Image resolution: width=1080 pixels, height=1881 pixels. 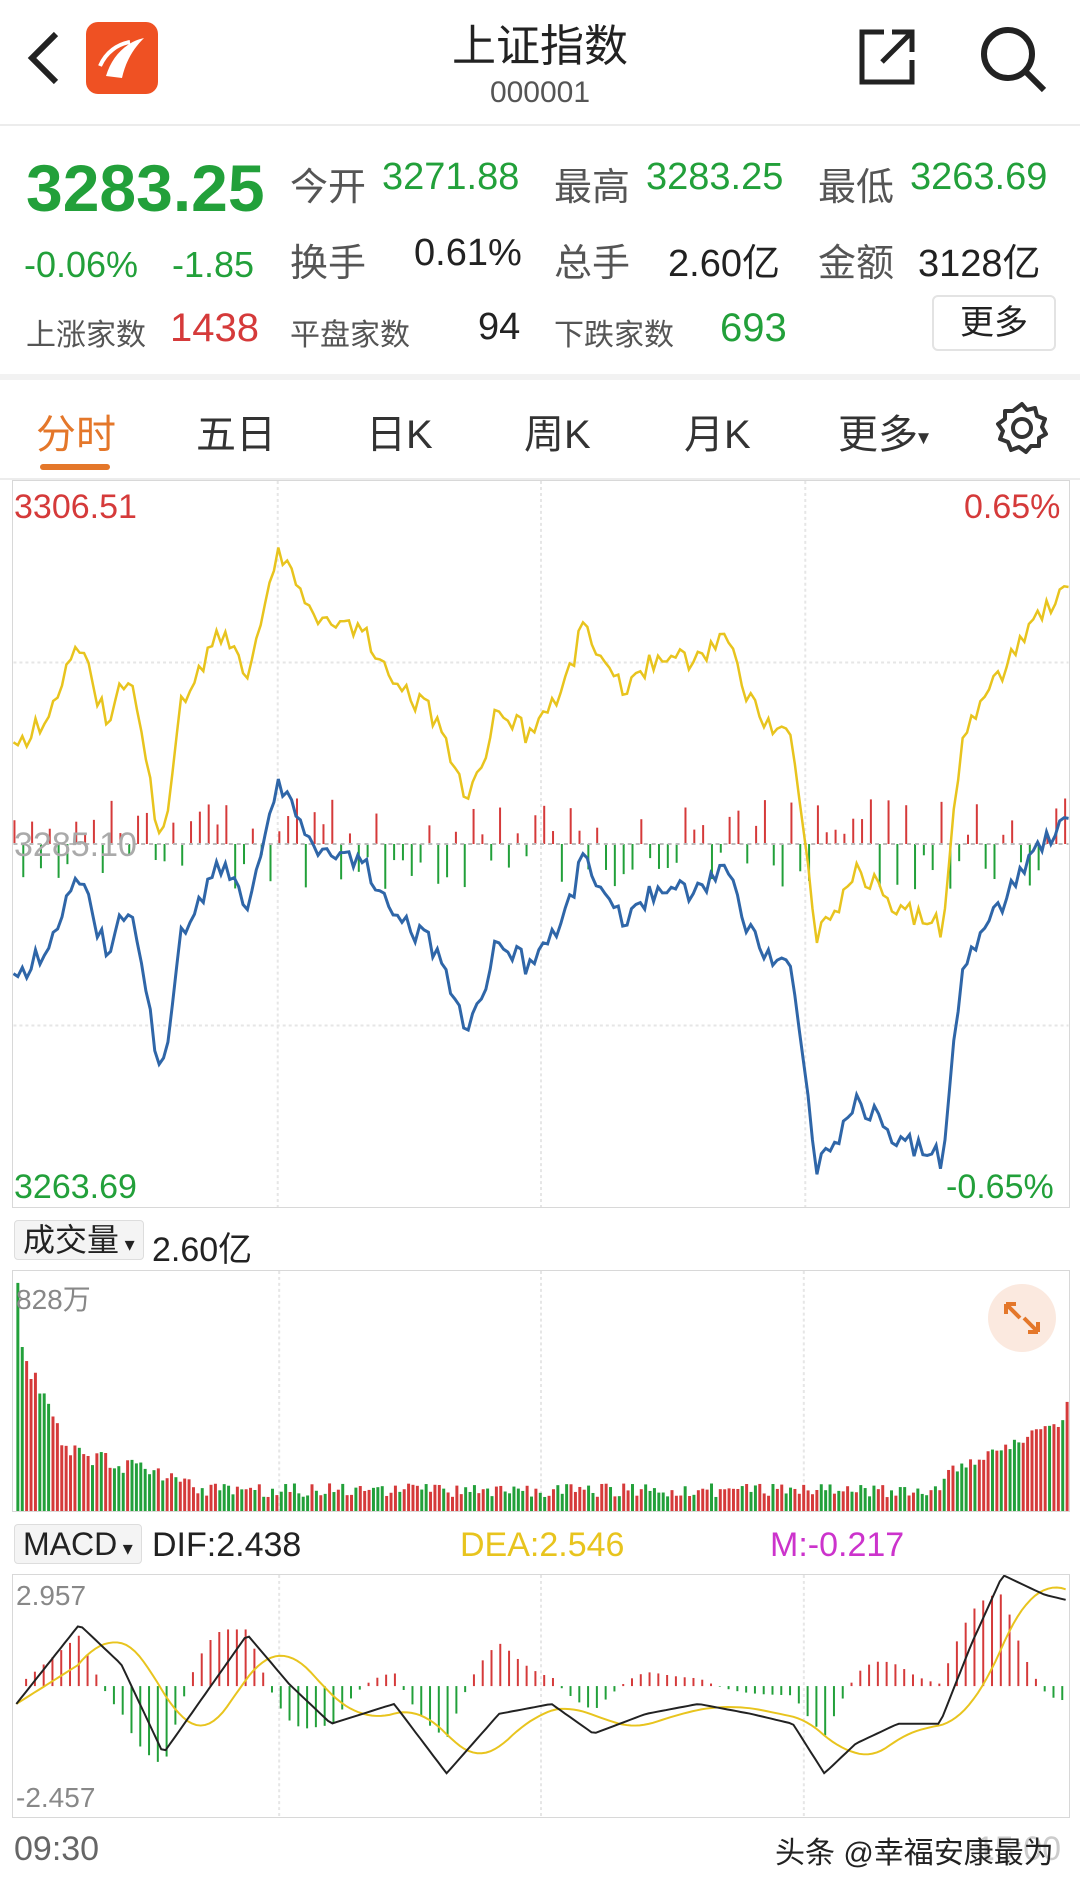 I want to click on tab-monthly-k: 月K, so click(x=717, y=435).